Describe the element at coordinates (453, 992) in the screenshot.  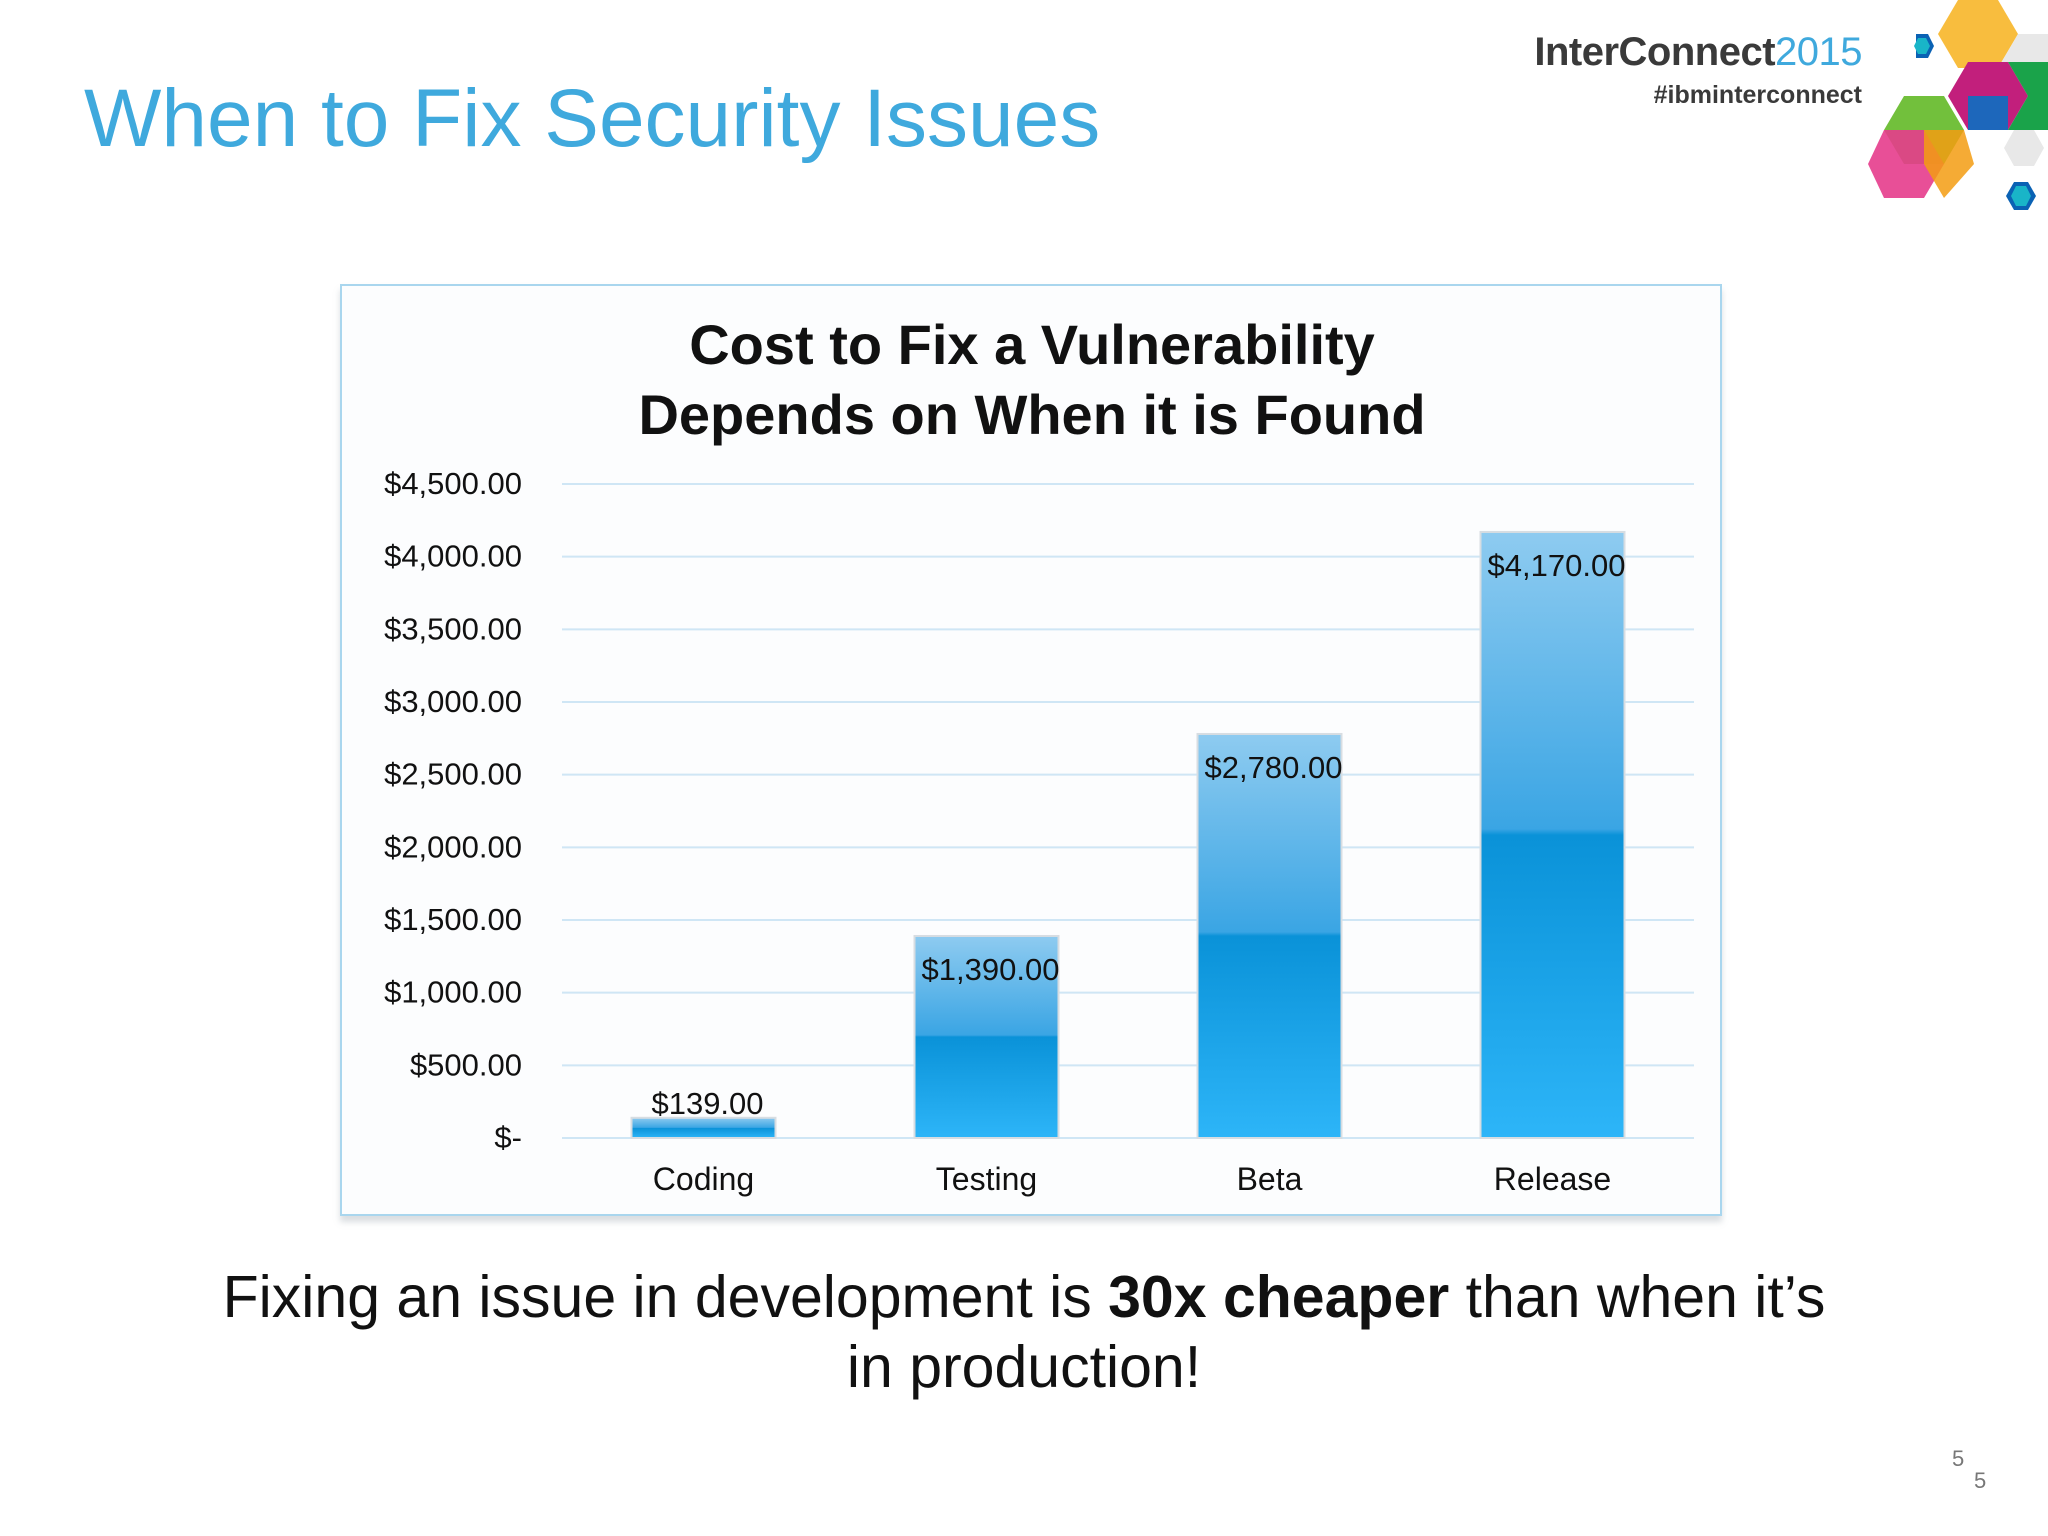
I see `y-tick-label-2: $1,000.00` at that location.